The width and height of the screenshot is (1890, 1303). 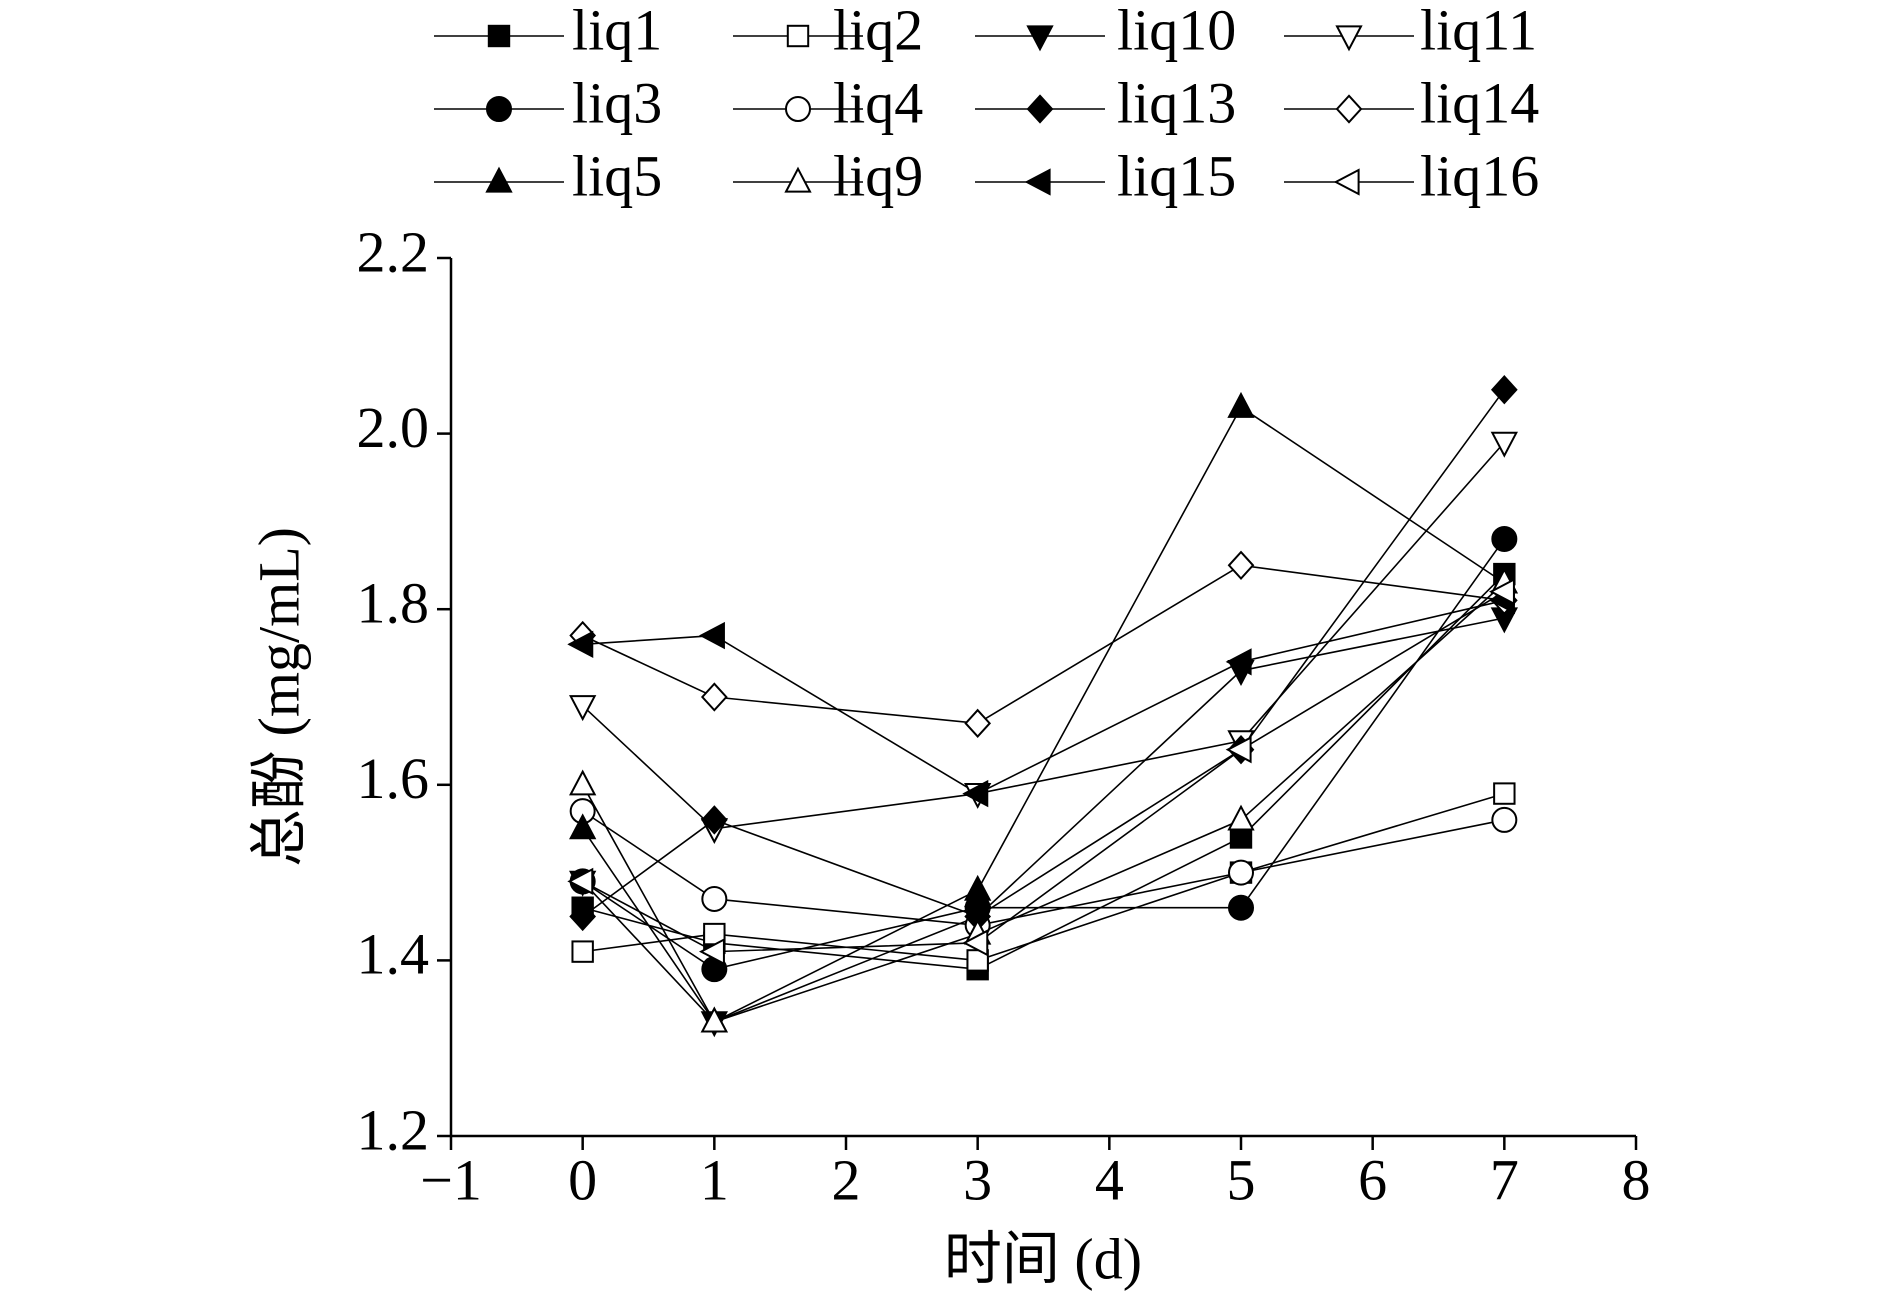 What do you see at coordinates (1372, 1179) in the screenshot?
I see `x-tick-label: 6` at bounding box center [1372, 1179].